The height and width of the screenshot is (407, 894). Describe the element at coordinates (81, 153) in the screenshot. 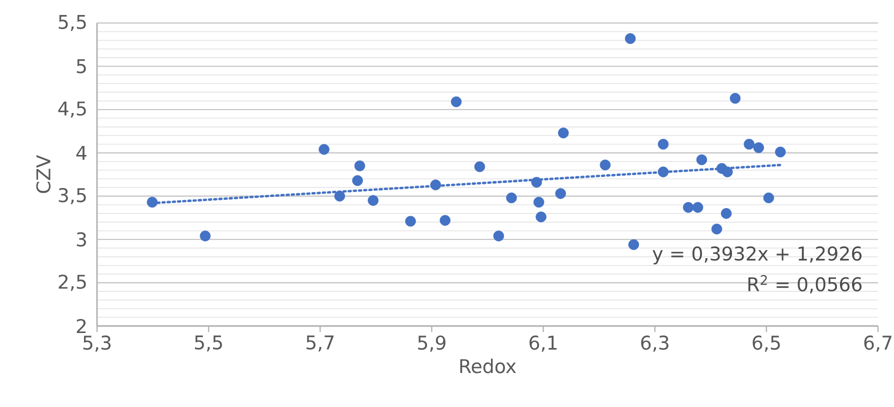

I see `y-tick-label: 4` at that location.